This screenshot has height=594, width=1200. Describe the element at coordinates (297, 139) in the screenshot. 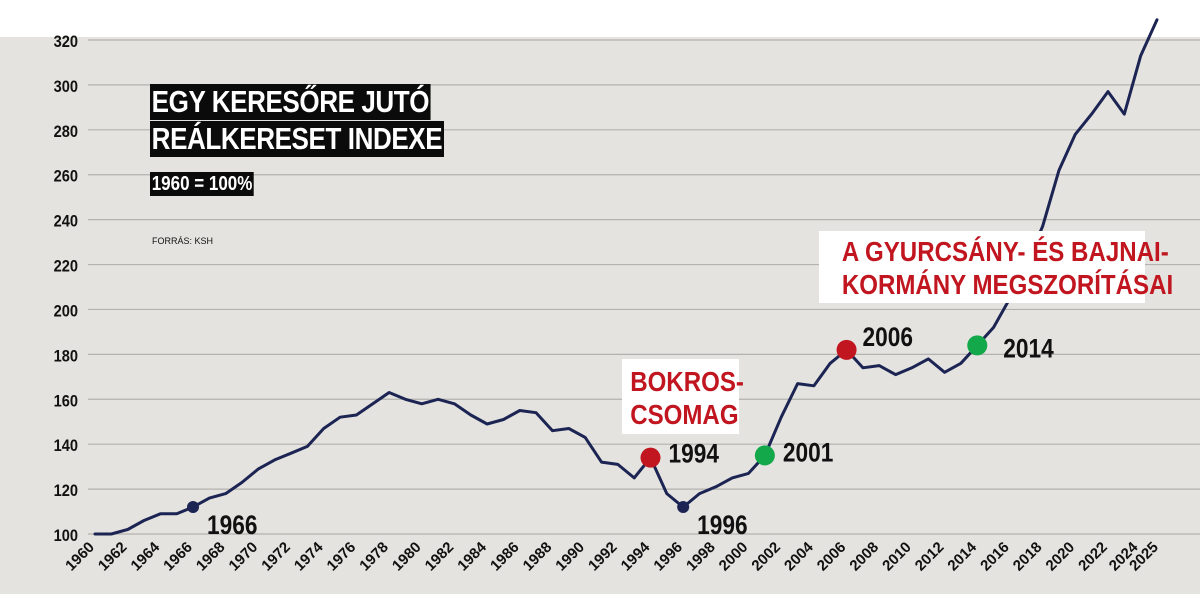

I see `chart-title-line-2: REÁLKERESET INDEXE` at that location.